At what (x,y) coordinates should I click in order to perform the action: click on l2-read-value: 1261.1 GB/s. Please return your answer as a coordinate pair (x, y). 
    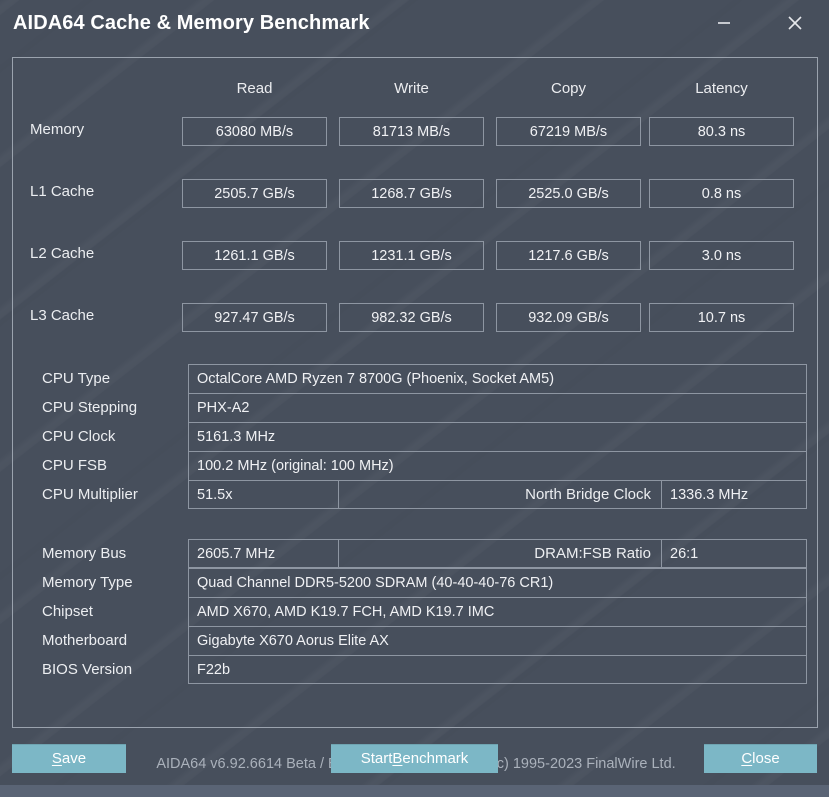
    Looking at the image, I should click on (254, 255).